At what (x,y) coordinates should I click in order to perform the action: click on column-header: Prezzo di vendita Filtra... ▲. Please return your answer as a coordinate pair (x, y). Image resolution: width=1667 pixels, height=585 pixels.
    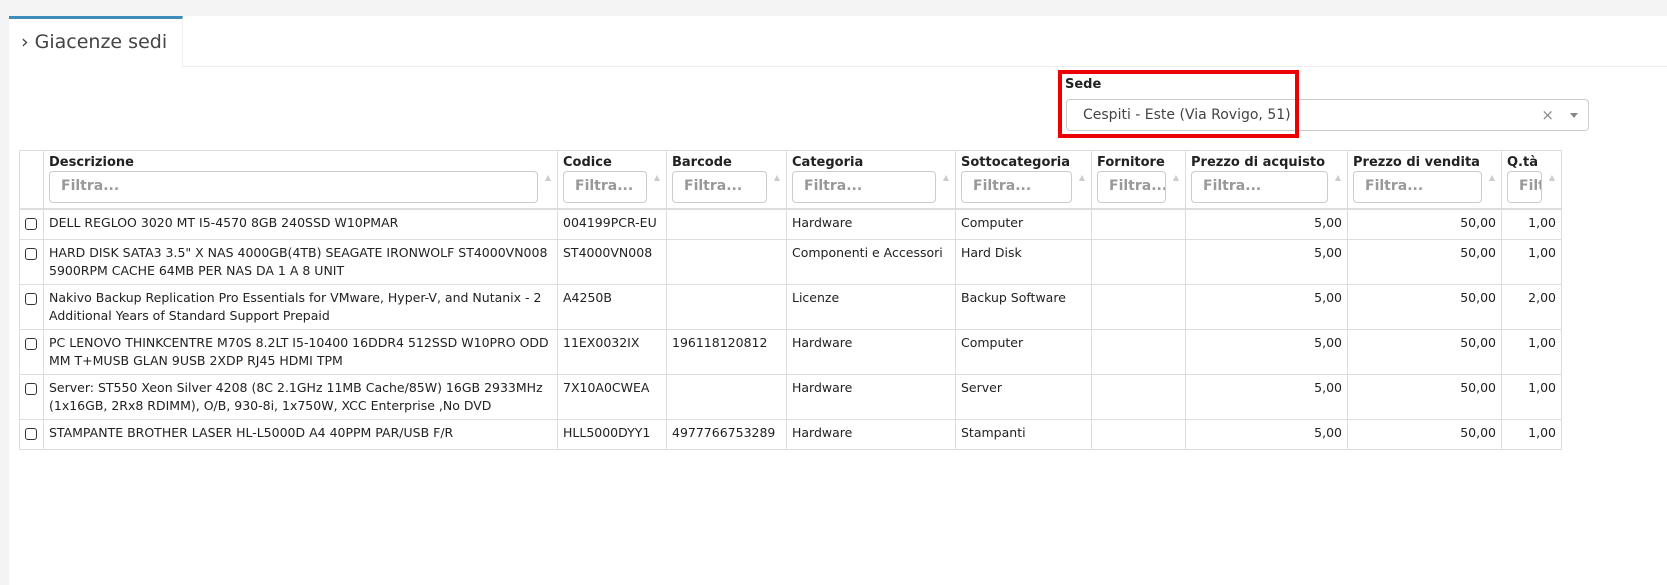
    Looking at the image, I should click on (1424, 180).